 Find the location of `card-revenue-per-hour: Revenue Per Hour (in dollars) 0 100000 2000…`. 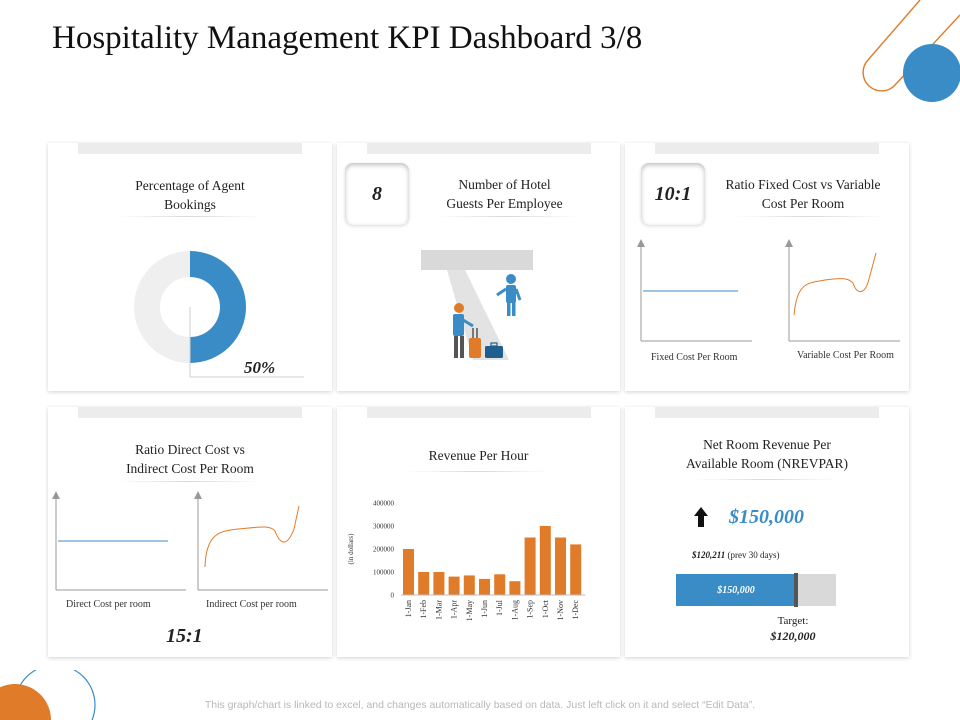

card-revenue-per-hour: Revenue Per Hour (in dollars) 0 100000 2000… is located at coordinates (478, 532).